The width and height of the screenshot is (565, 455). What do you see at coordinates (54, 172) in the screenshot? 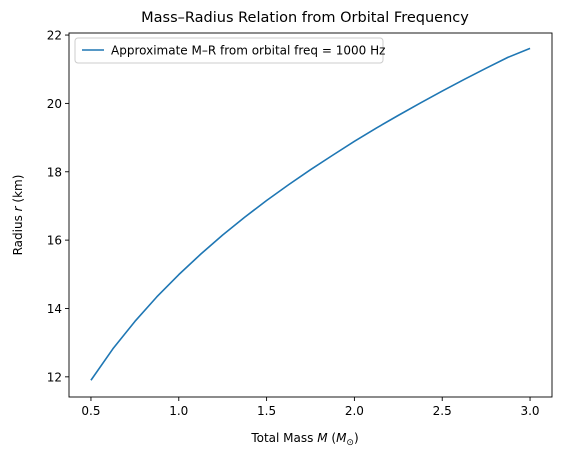
I see `y-tick-label: 18` at bounding box center [54, 172].